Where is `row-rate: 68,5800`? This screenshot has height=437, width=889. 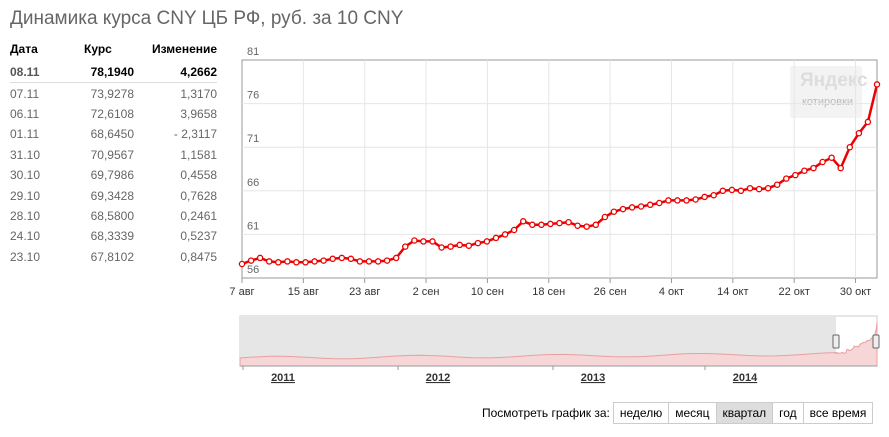 row-rate: 68,5800 is located at coordinates (112, 215).